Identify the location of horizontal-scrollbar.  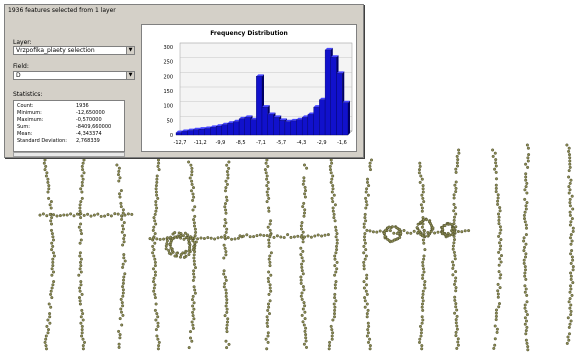
(69, 154).